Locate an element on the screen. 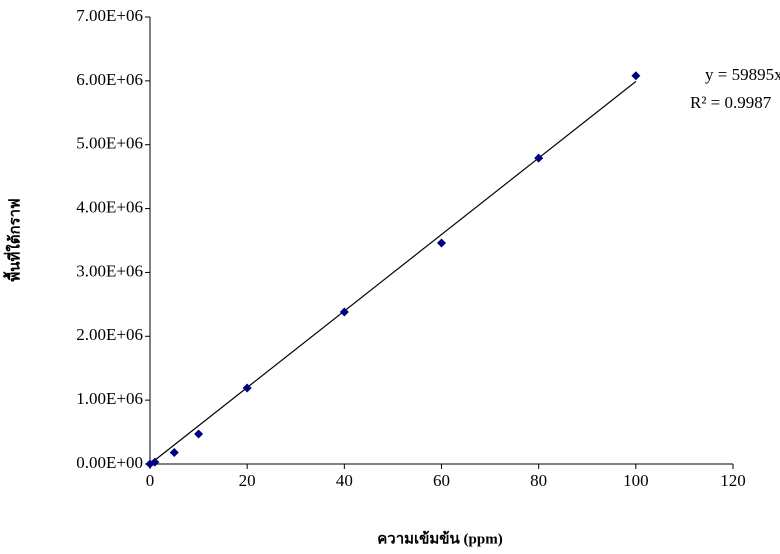  y-tick-label: 2.00E+06 is located at coordinates (109, 334).